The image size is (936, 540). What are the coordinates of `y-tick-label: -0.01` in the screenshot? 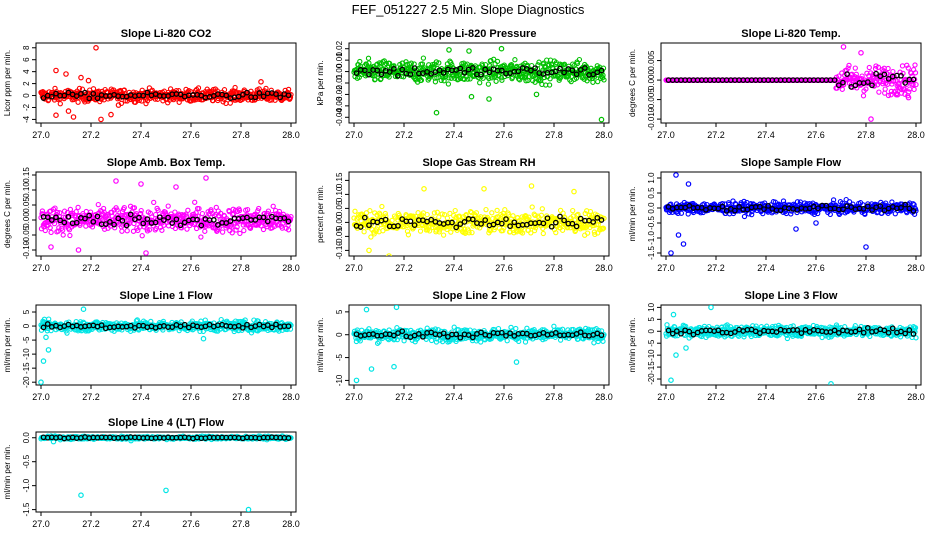 It's located at (339, 82).